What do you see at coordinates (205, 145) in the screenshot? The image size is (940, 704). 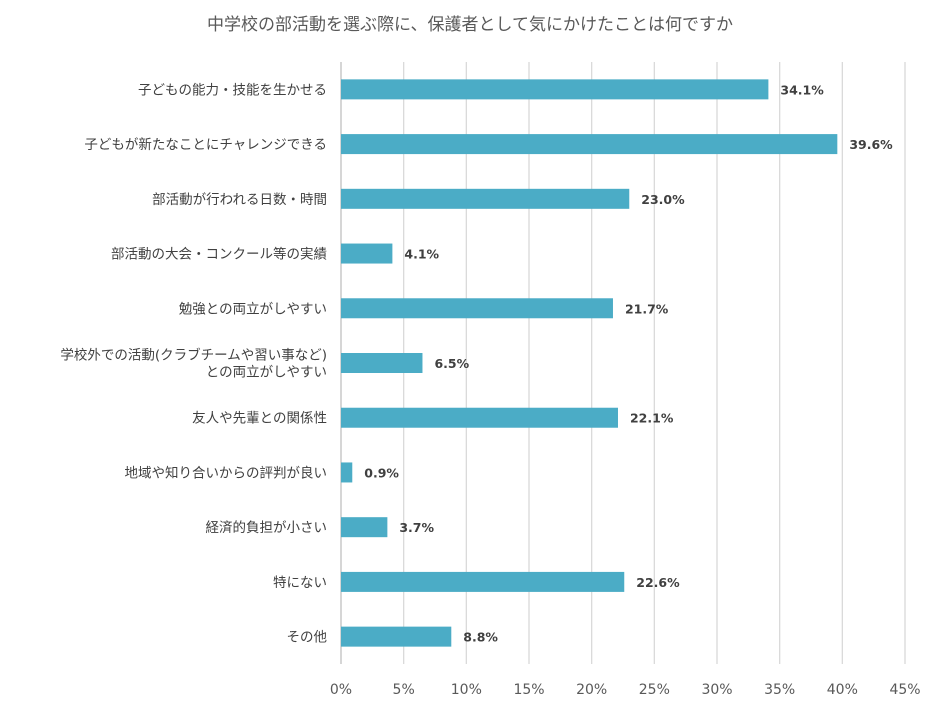 I see `category-label: 子どもが新たなことにチャレンジできる` at bounding box center [205, 145].